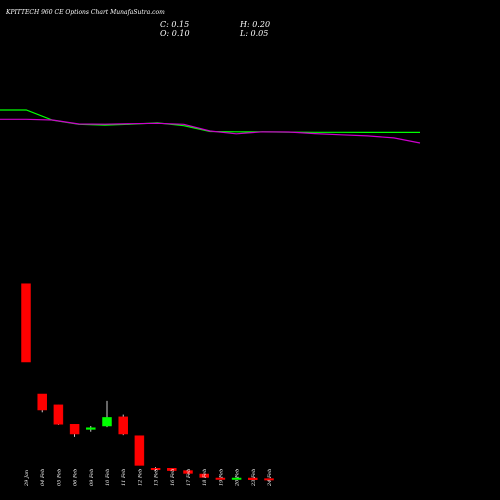 The width and height of the screenshot is (500, 500). I want to click on high-value: H: 0.20, so click(255, 24).